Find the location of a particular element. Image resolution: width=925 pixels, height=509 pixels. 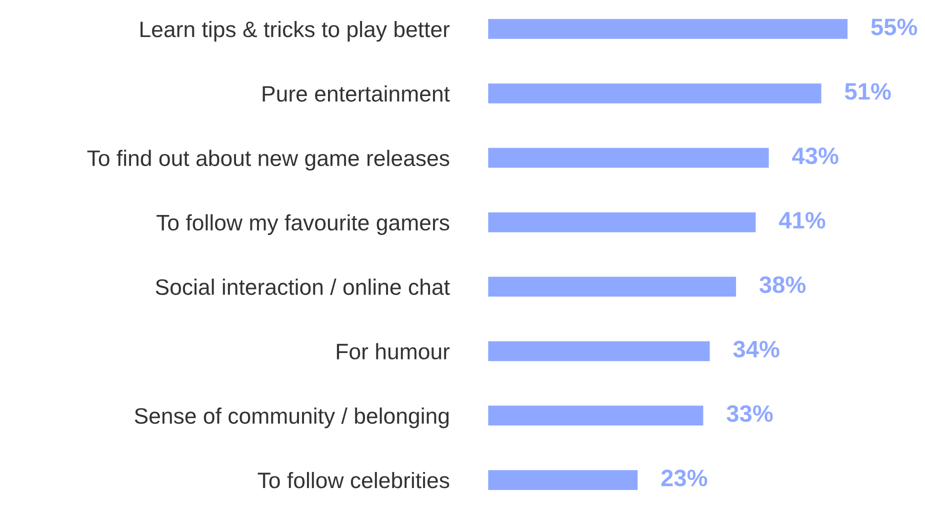

y-tick-label: To find out about new game releases is located at coordinates (268, 160).